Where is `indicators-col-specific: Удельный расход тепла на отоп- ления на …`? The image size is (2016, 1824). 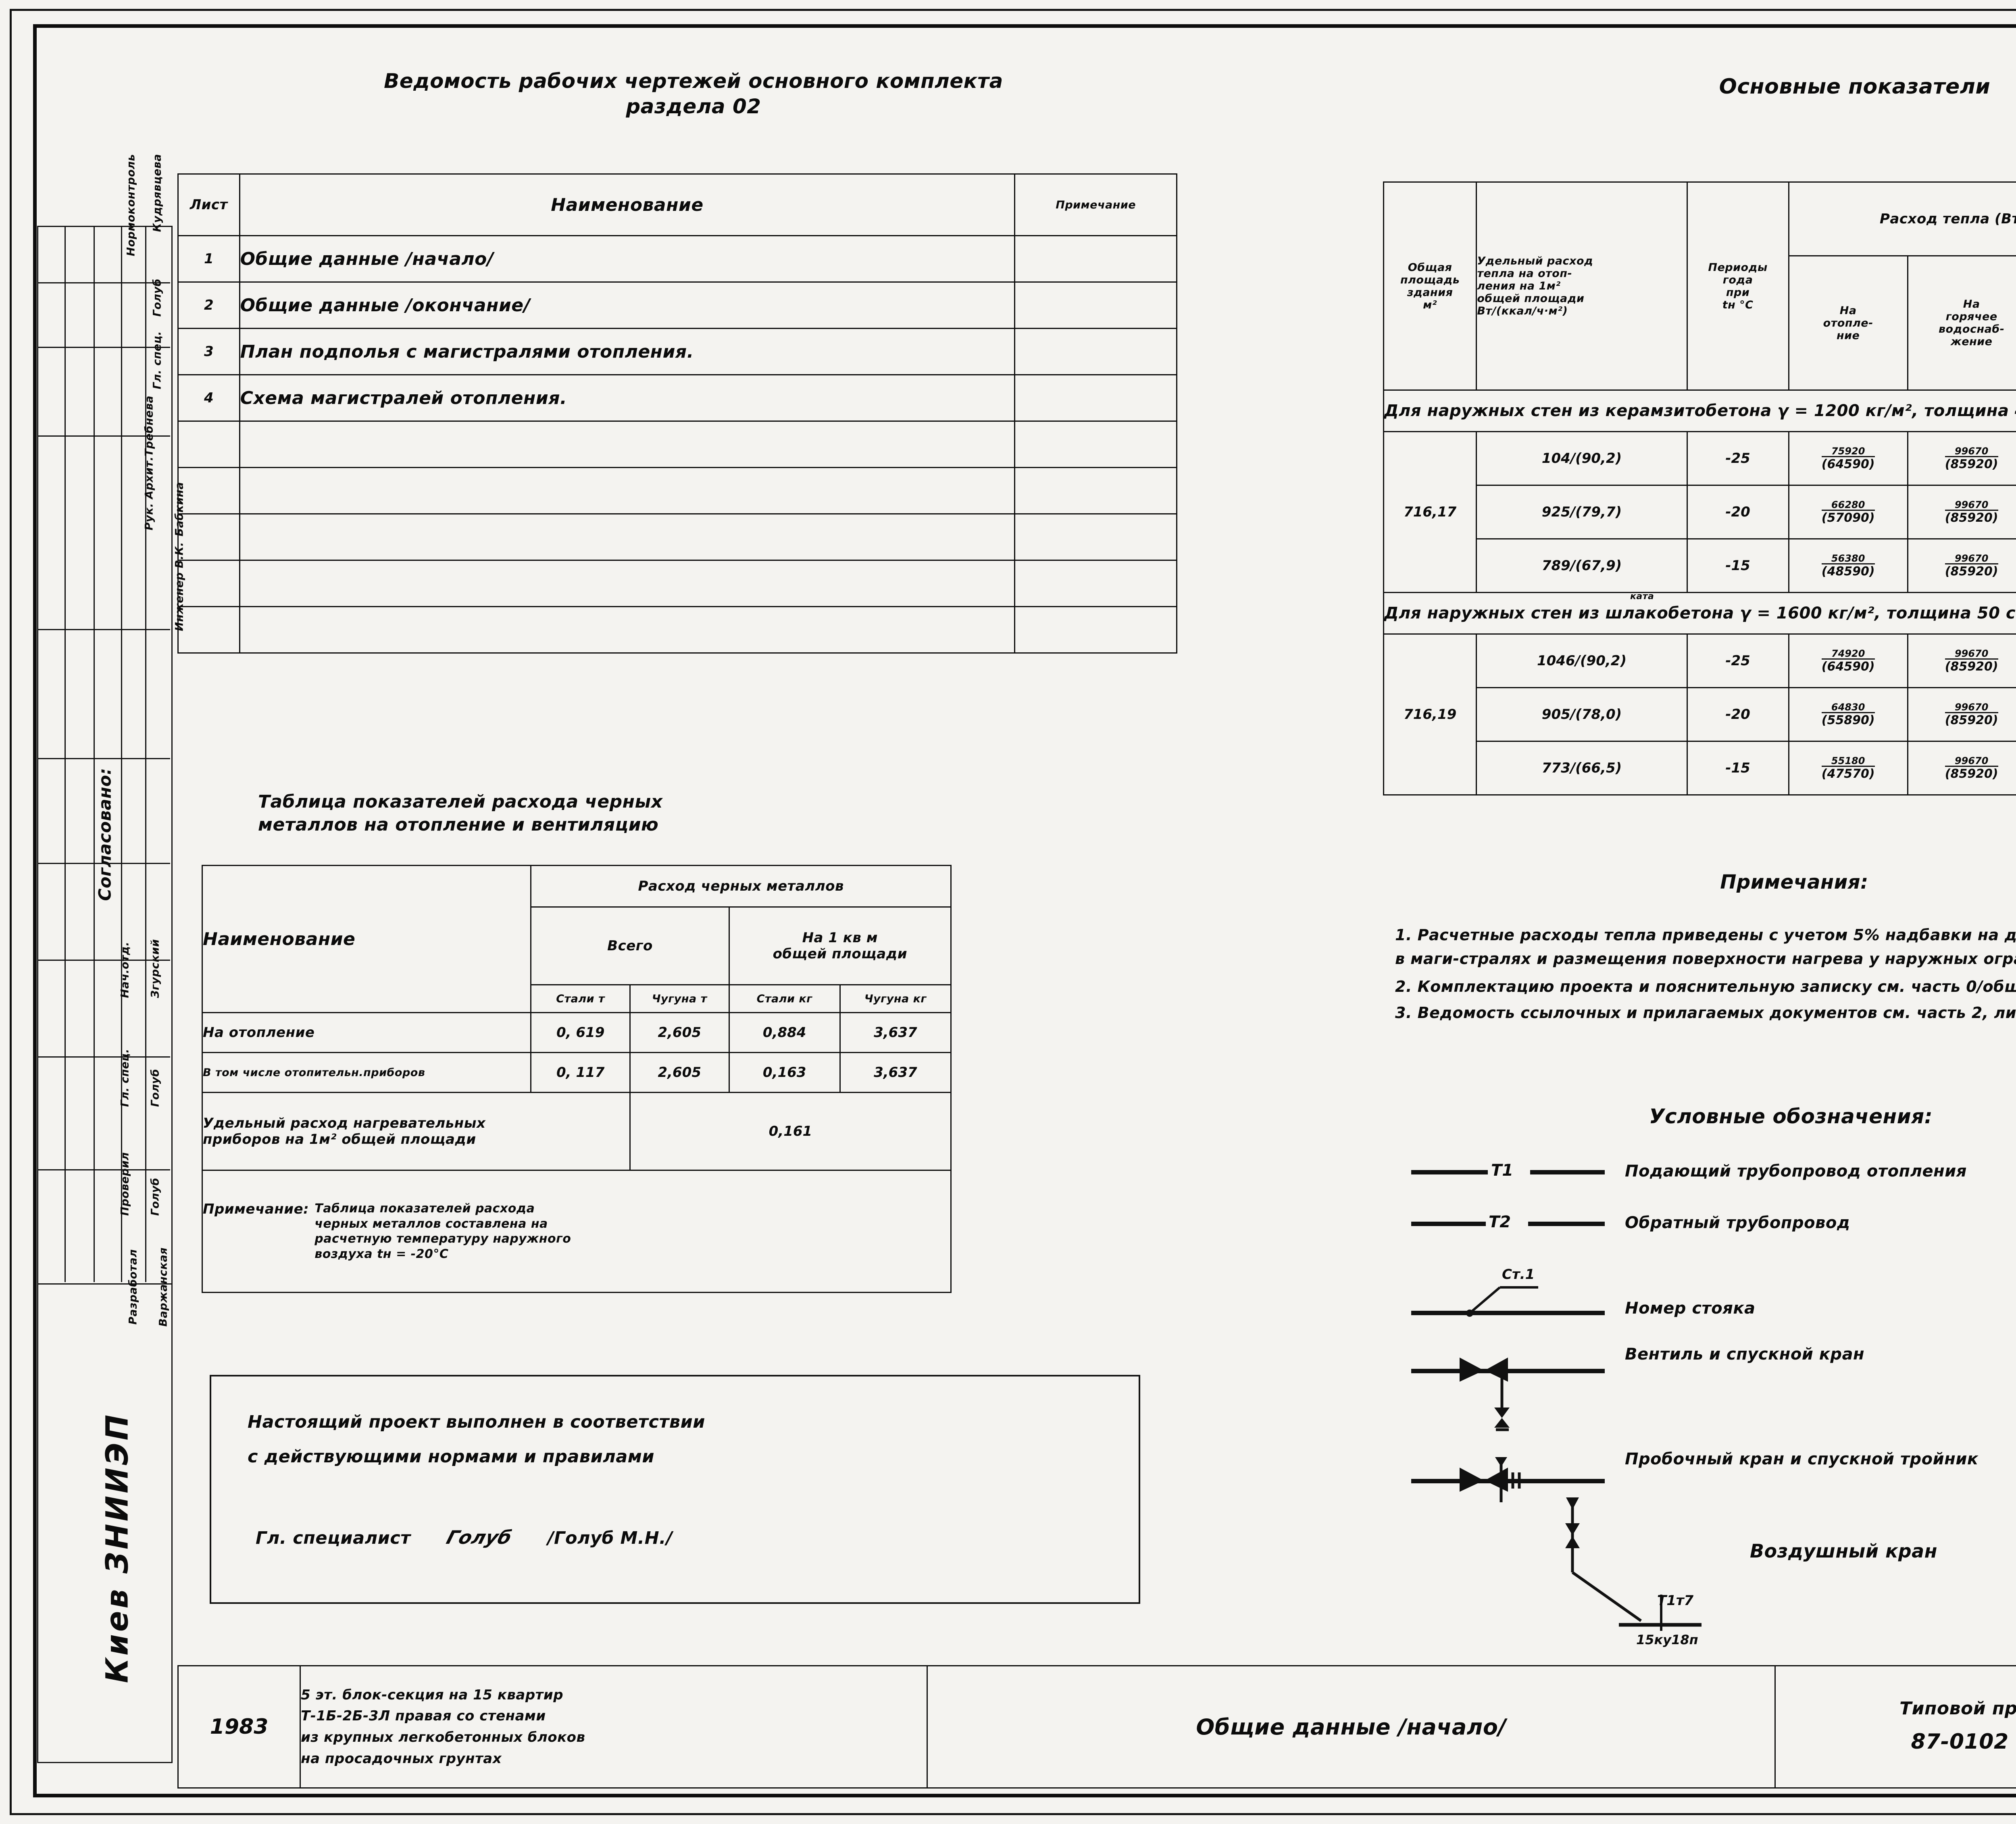
indicators-col-specific: Удельный расход тепла на отоп- ления на … is located at coordinates (1582, 286).